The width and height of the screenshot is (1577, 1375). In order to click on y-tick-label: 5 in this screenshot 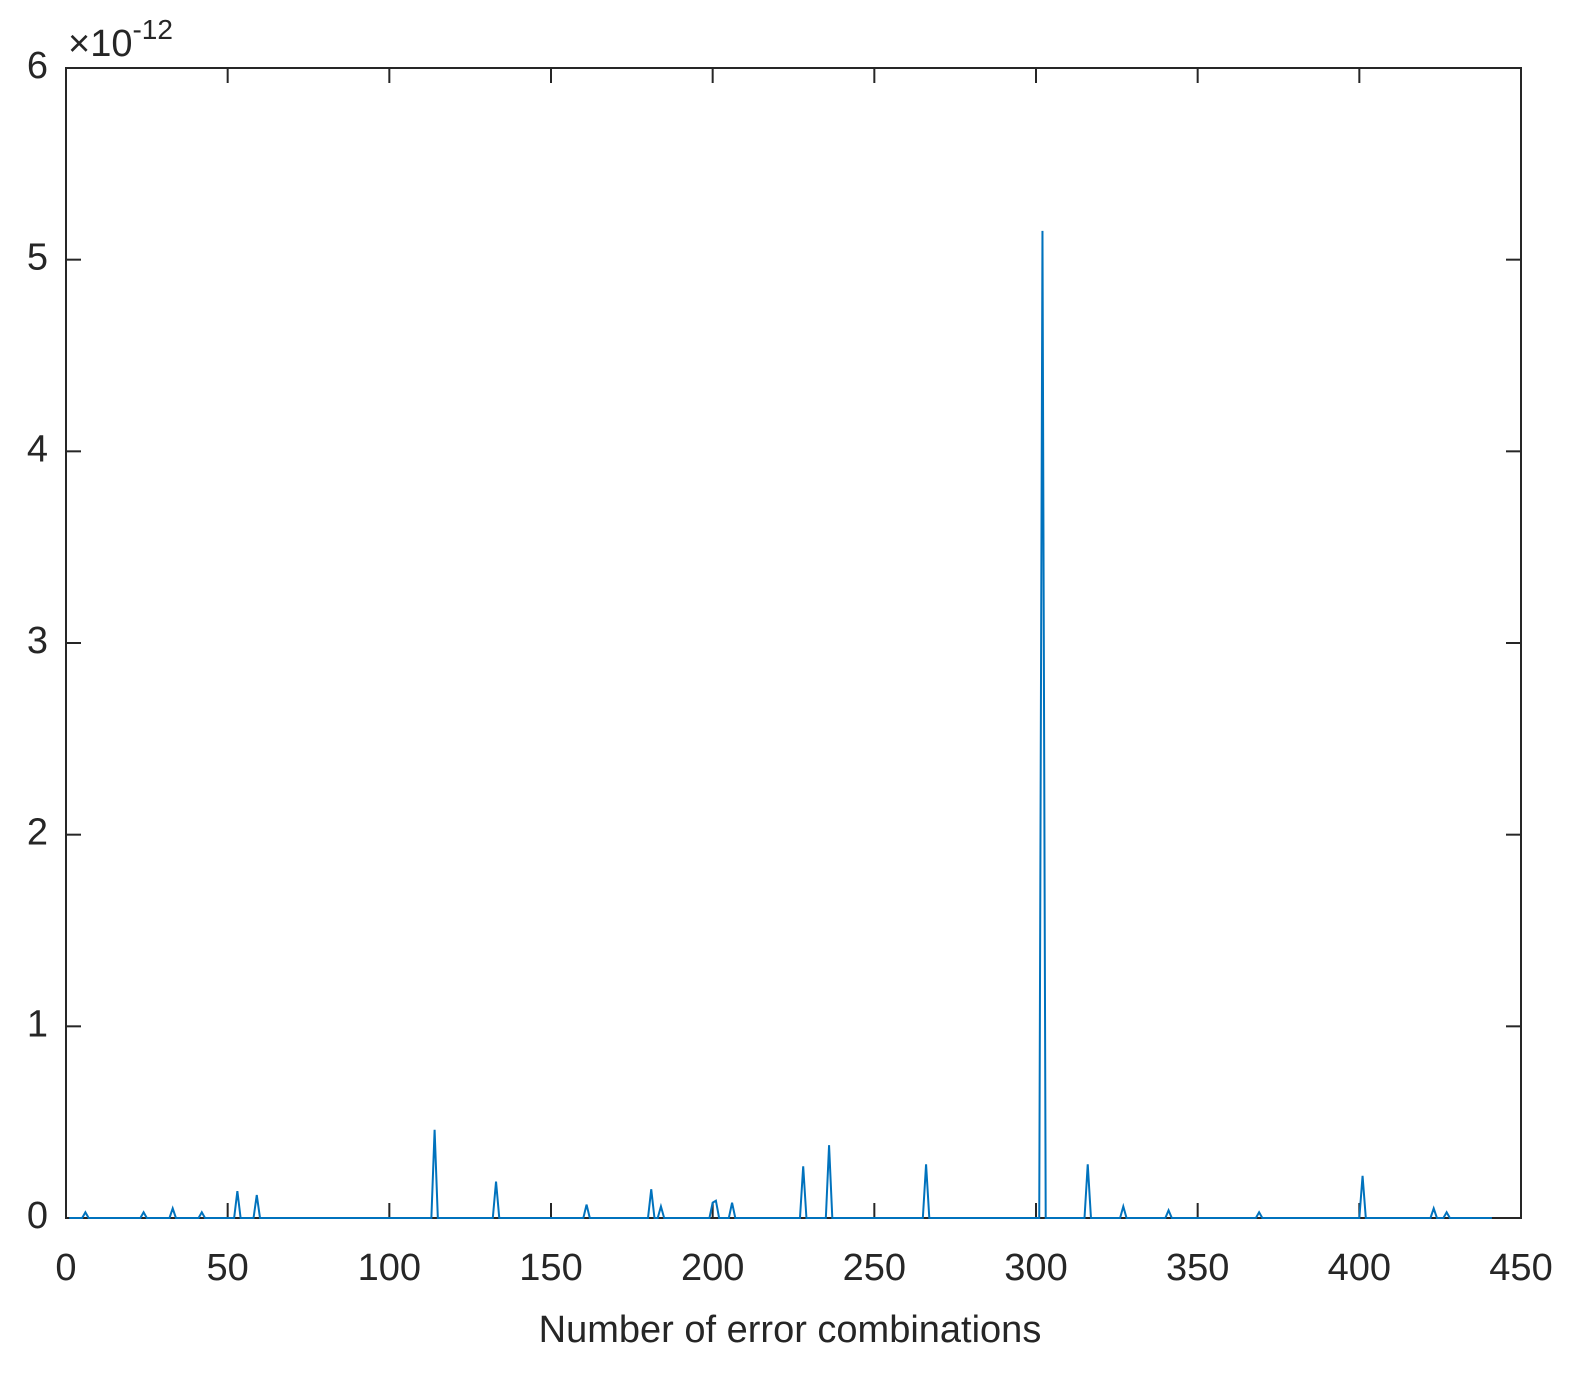, I will do `click(37, 258)`.